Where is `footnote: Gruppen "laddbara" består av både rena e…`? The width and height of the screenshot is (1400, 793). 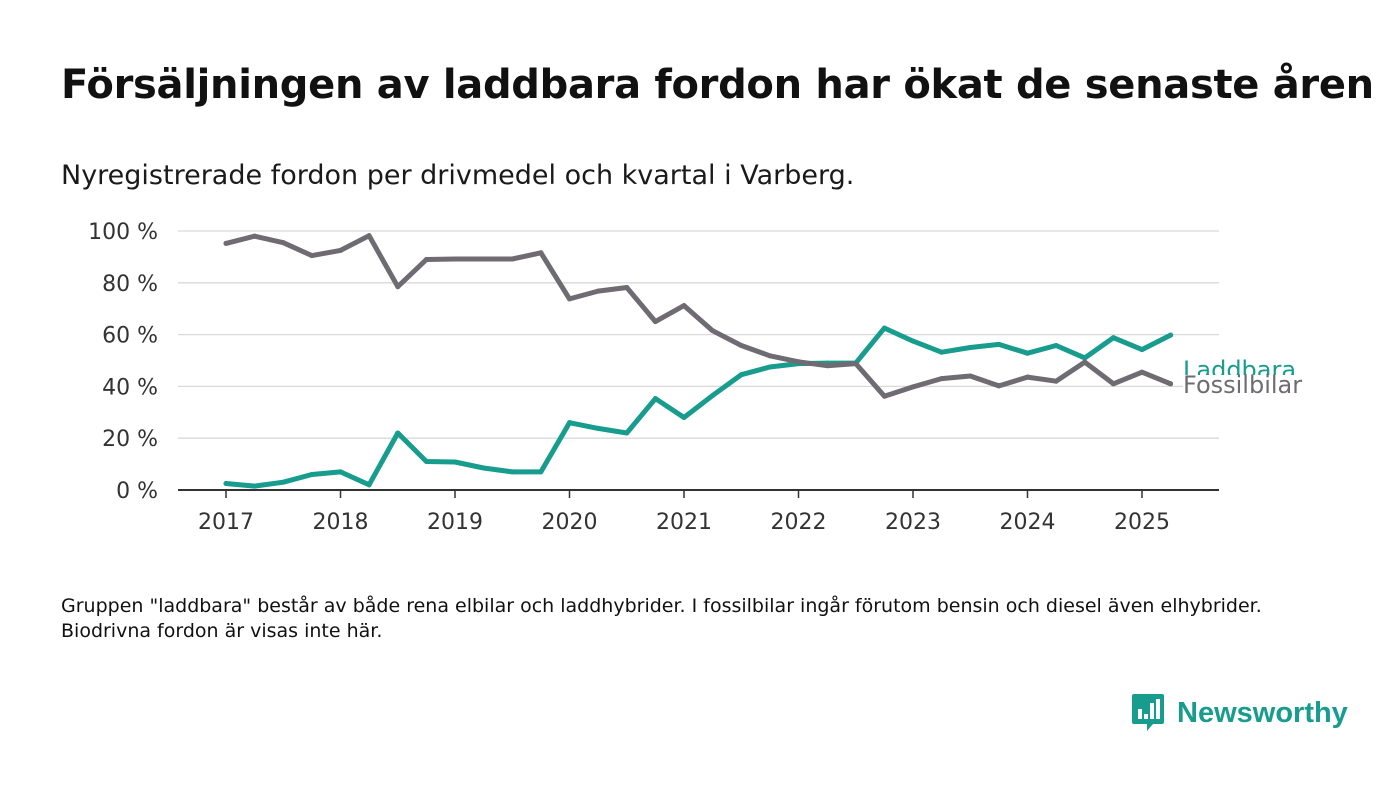 footnote: Gruppen "laddbara" består av både rena e… is located at coordinates (661, 618).